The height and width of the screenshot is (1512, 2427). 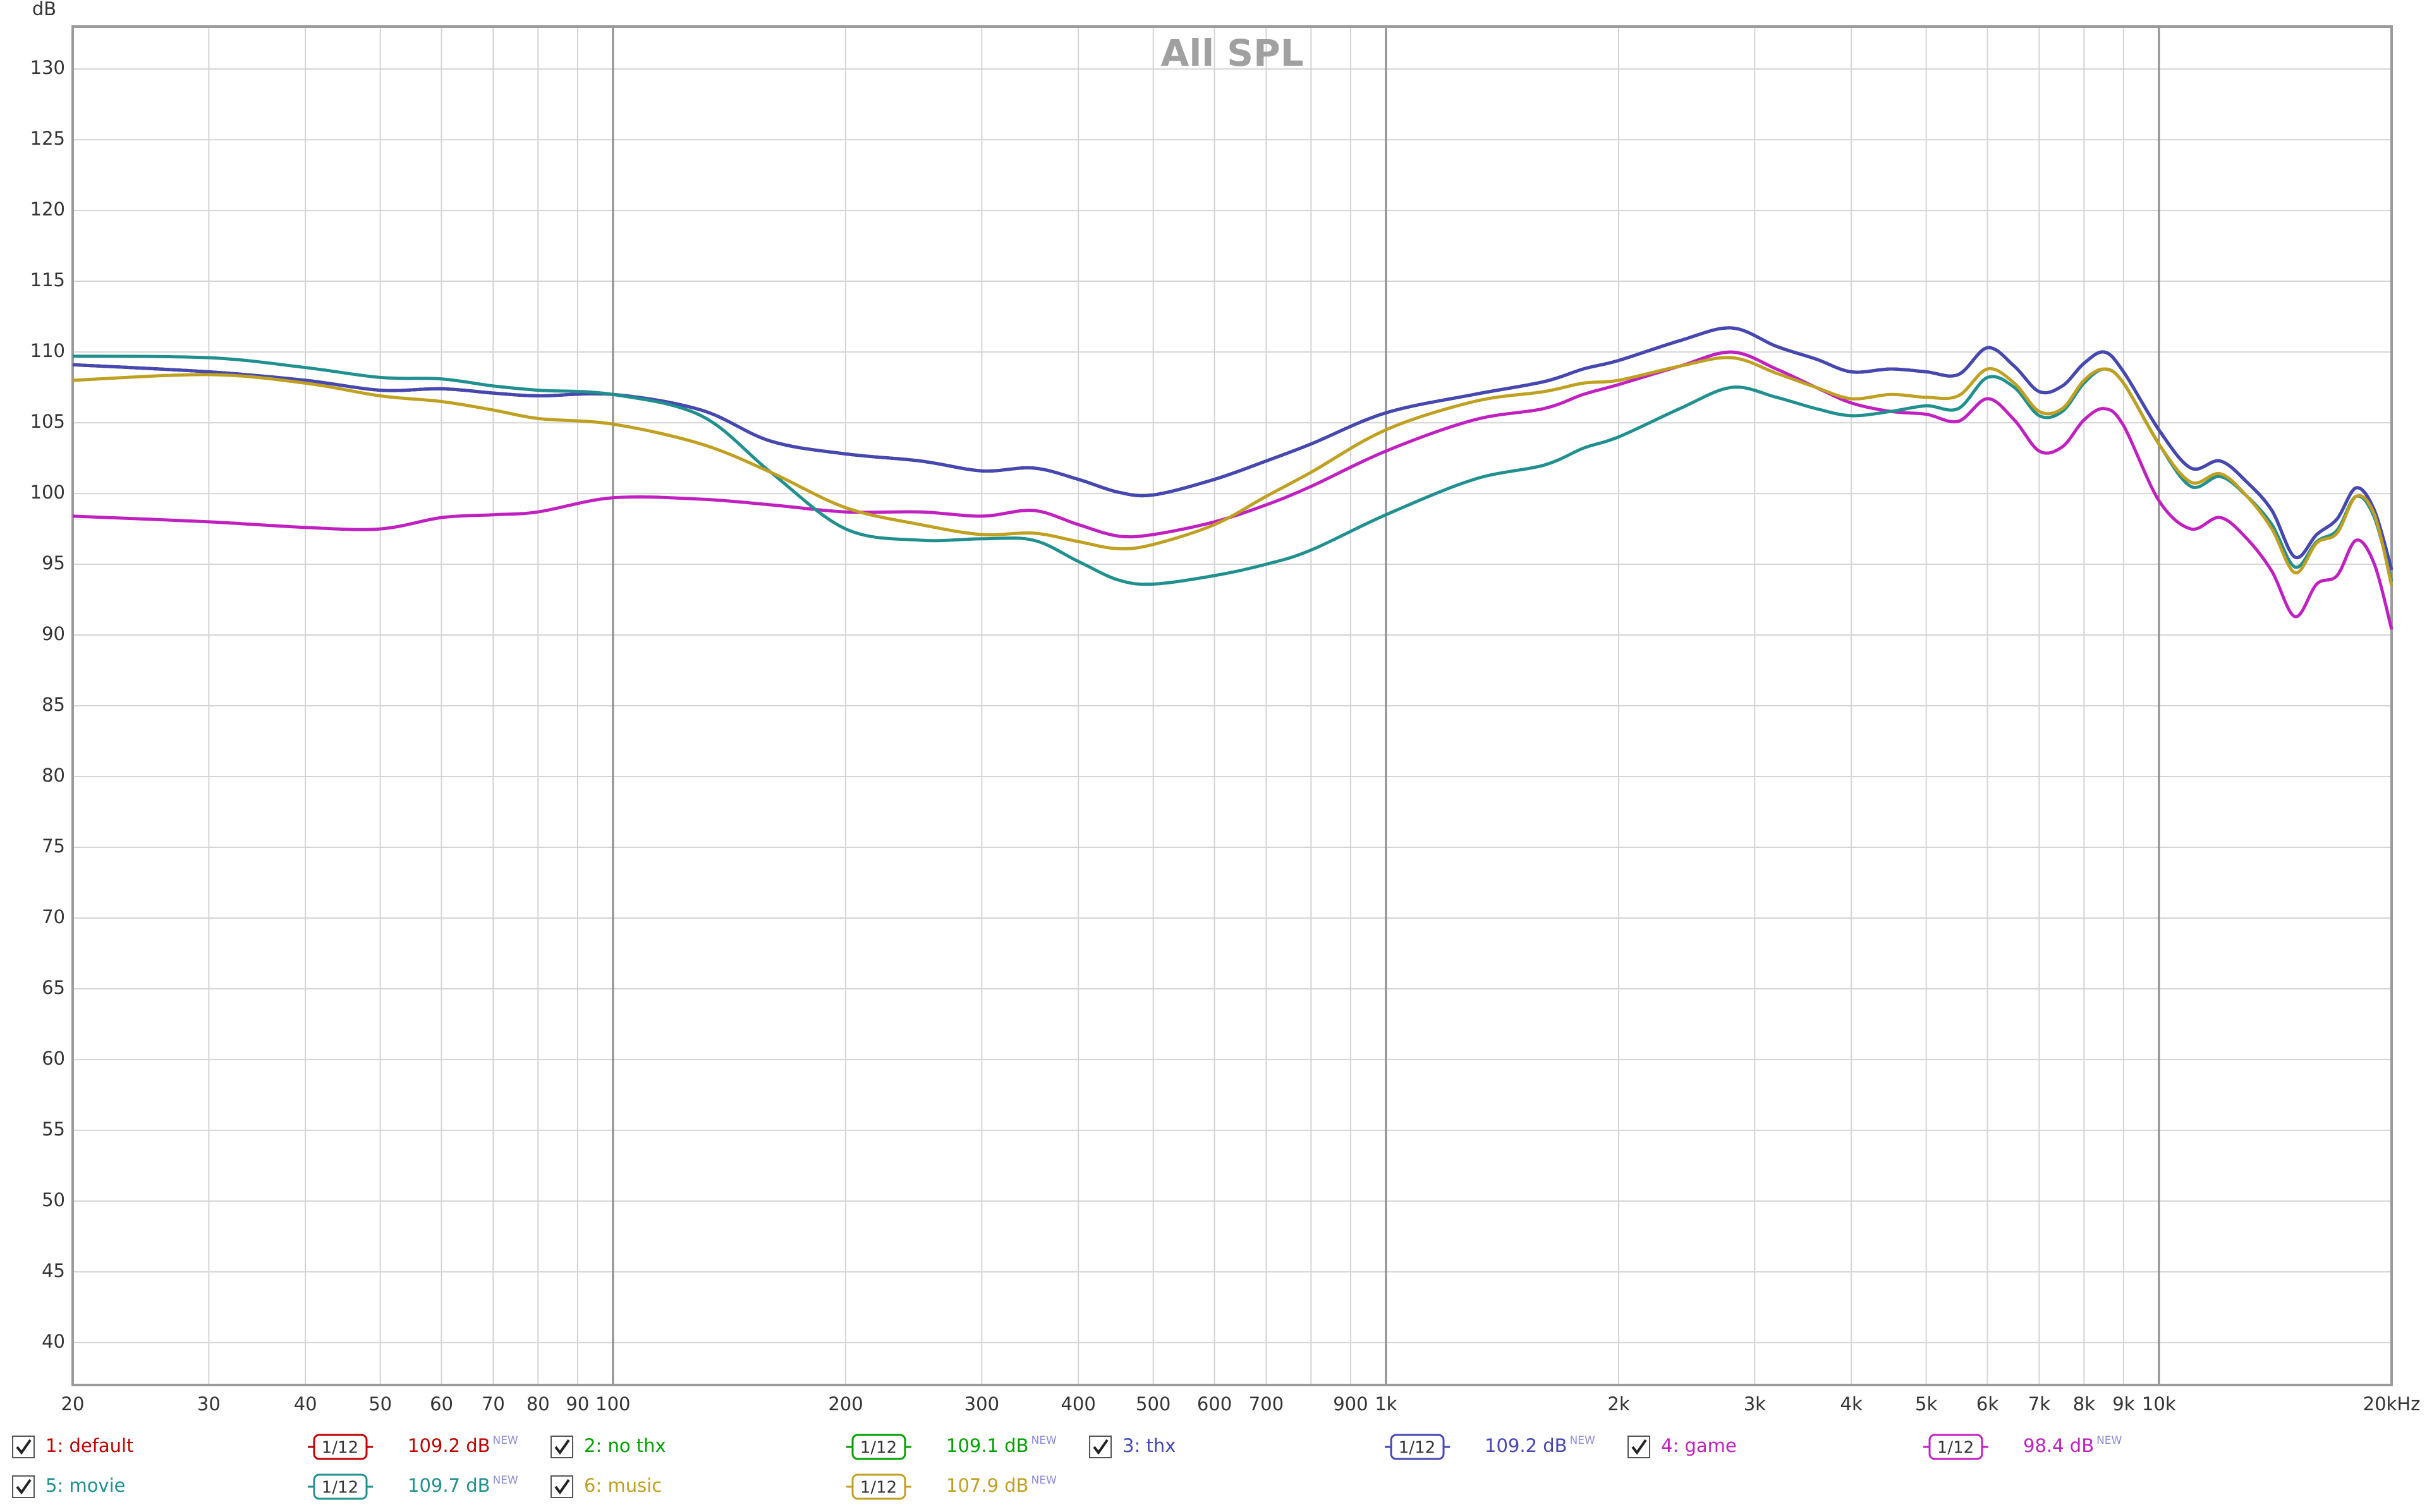 I want to click on y-tick-label: 110, so click(x=47, y=350).